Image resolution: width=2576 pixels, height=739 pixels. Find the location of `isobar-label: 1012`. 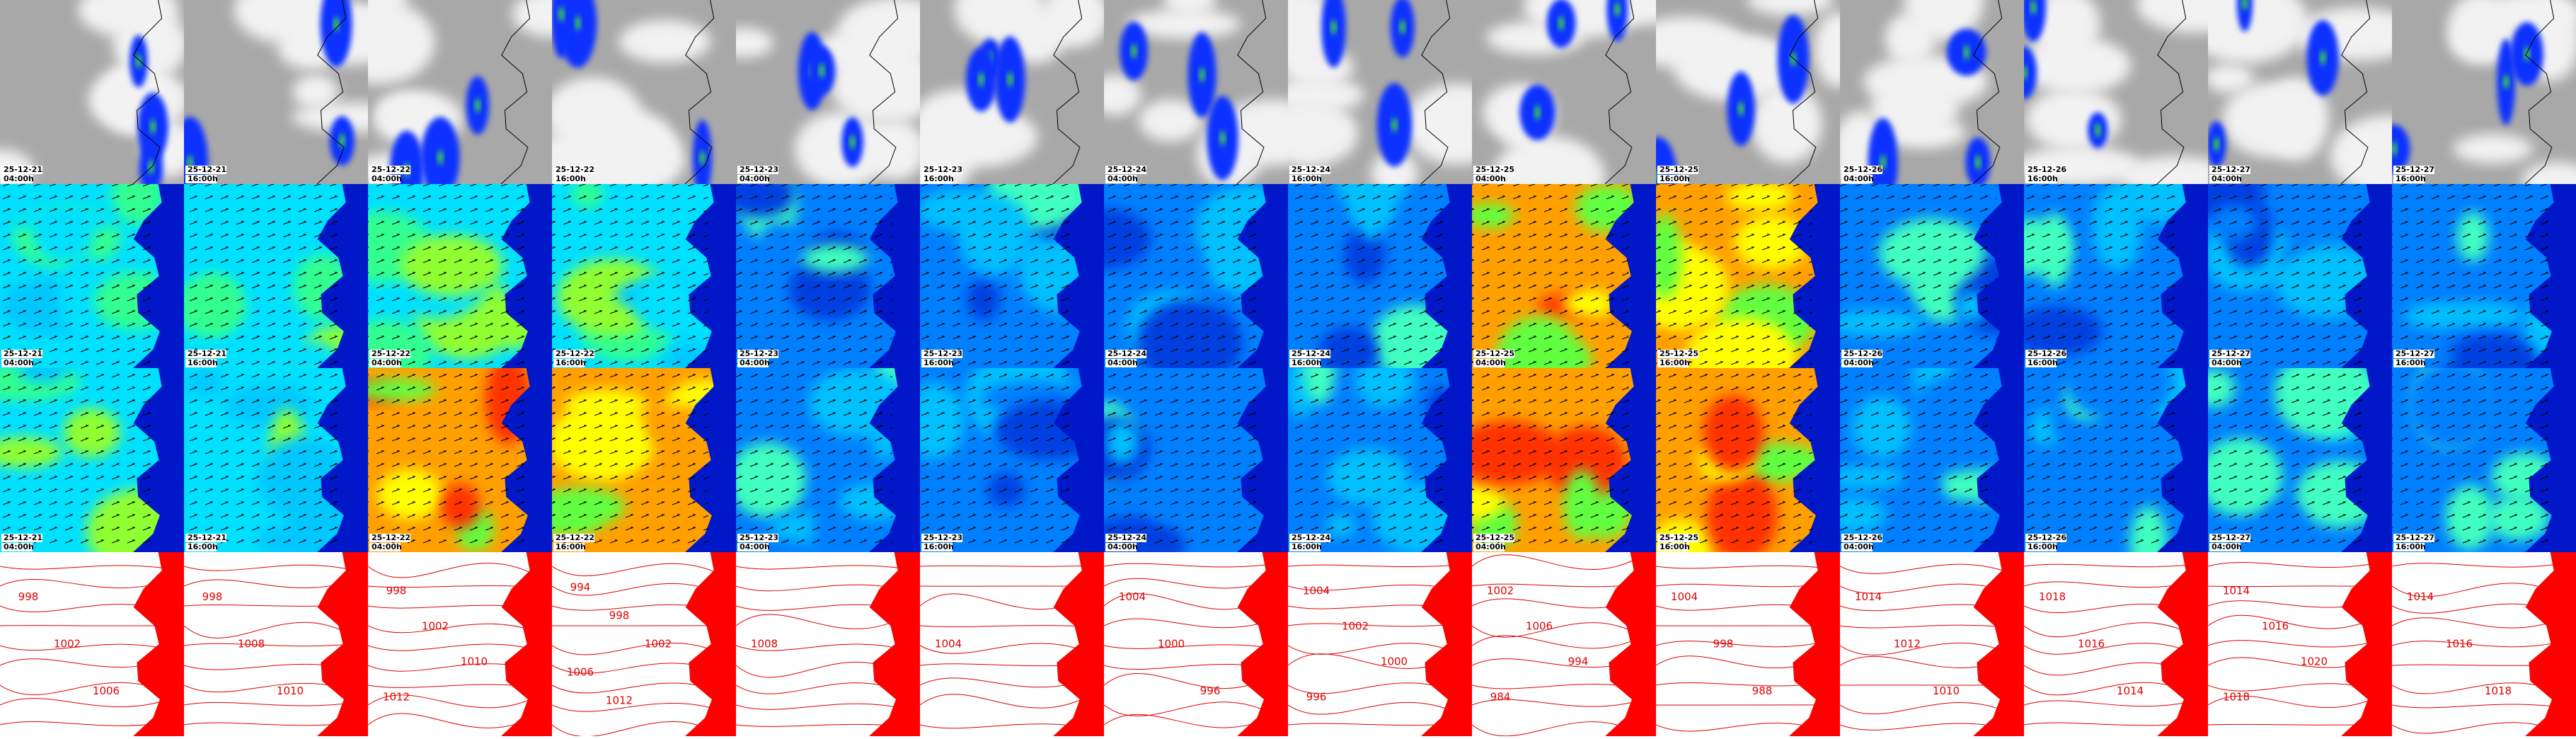

isobar-label: 1012 is located at coordinates (1908, 644).